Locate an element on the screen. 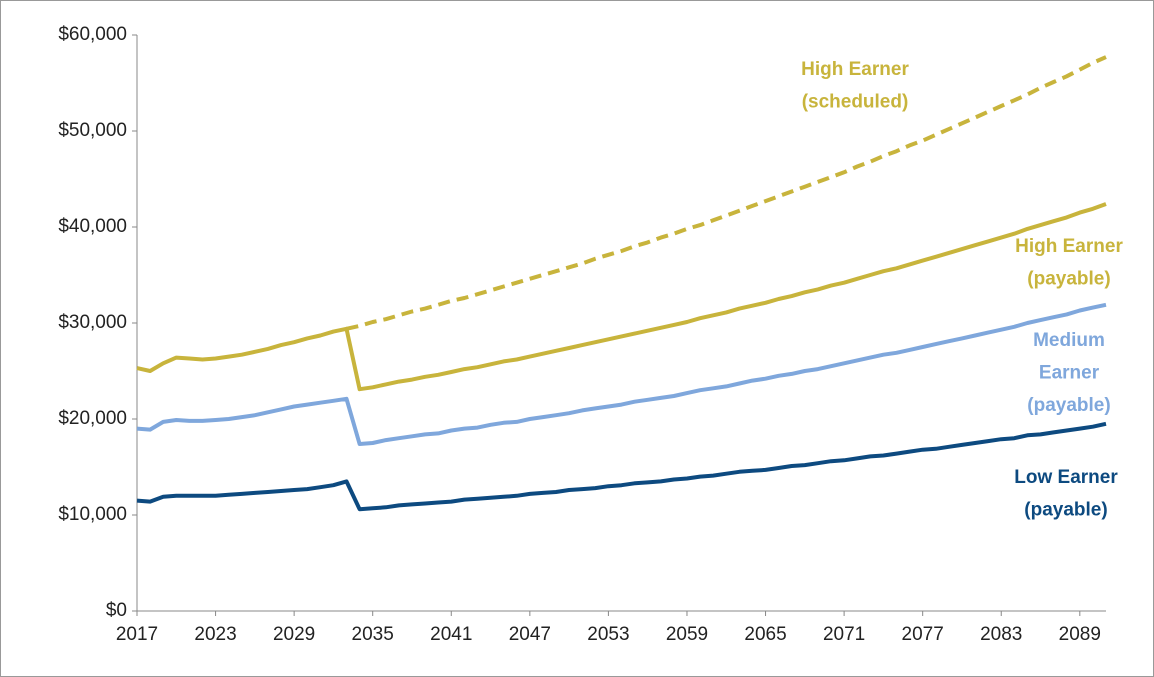 Image resolution: width=1154 pixels, height=677 pixels. y-tick-label: $10,000 is located at coordinates (92, 514).